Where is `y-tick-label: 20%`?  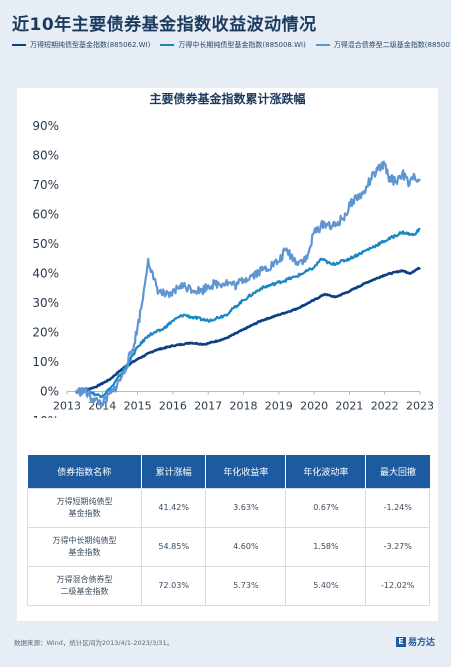 y-tick-label: 20% is located at coordinates (45, 333).